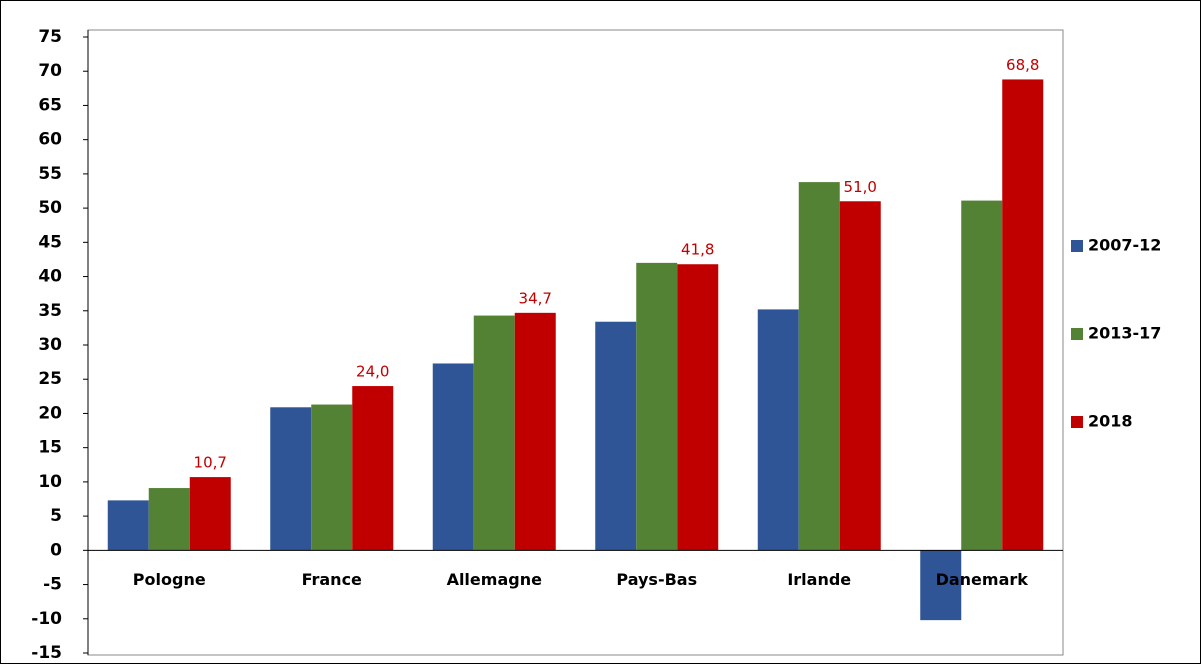  What do you see at coordinates (169, 579) in the screenshot?
I see `x-tick-label: Pologne` at bounding box center [169, 579].